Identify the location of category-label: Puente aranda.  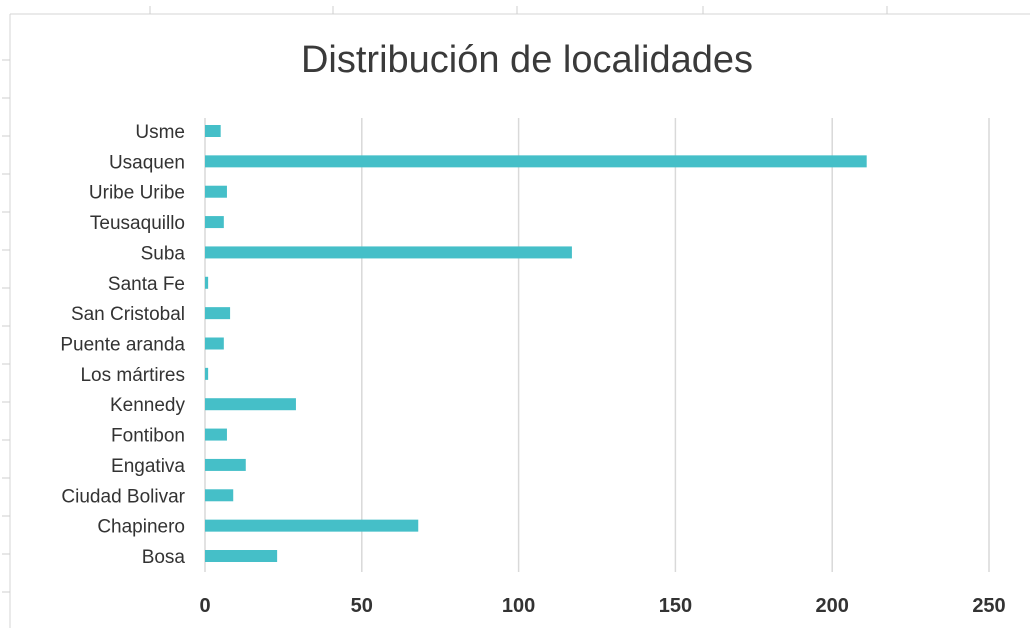
(122, 345).